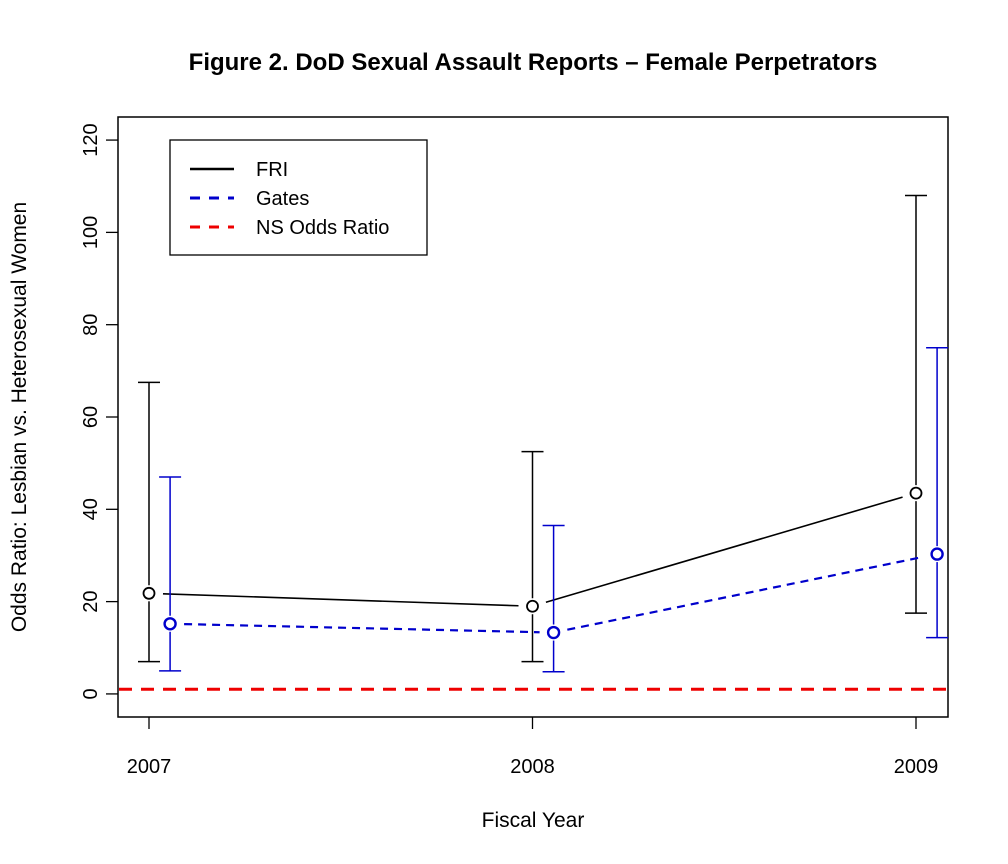 This screenshot has height=864, width=1008. I want to click on y-tick-label: 100, so click(91, 232).